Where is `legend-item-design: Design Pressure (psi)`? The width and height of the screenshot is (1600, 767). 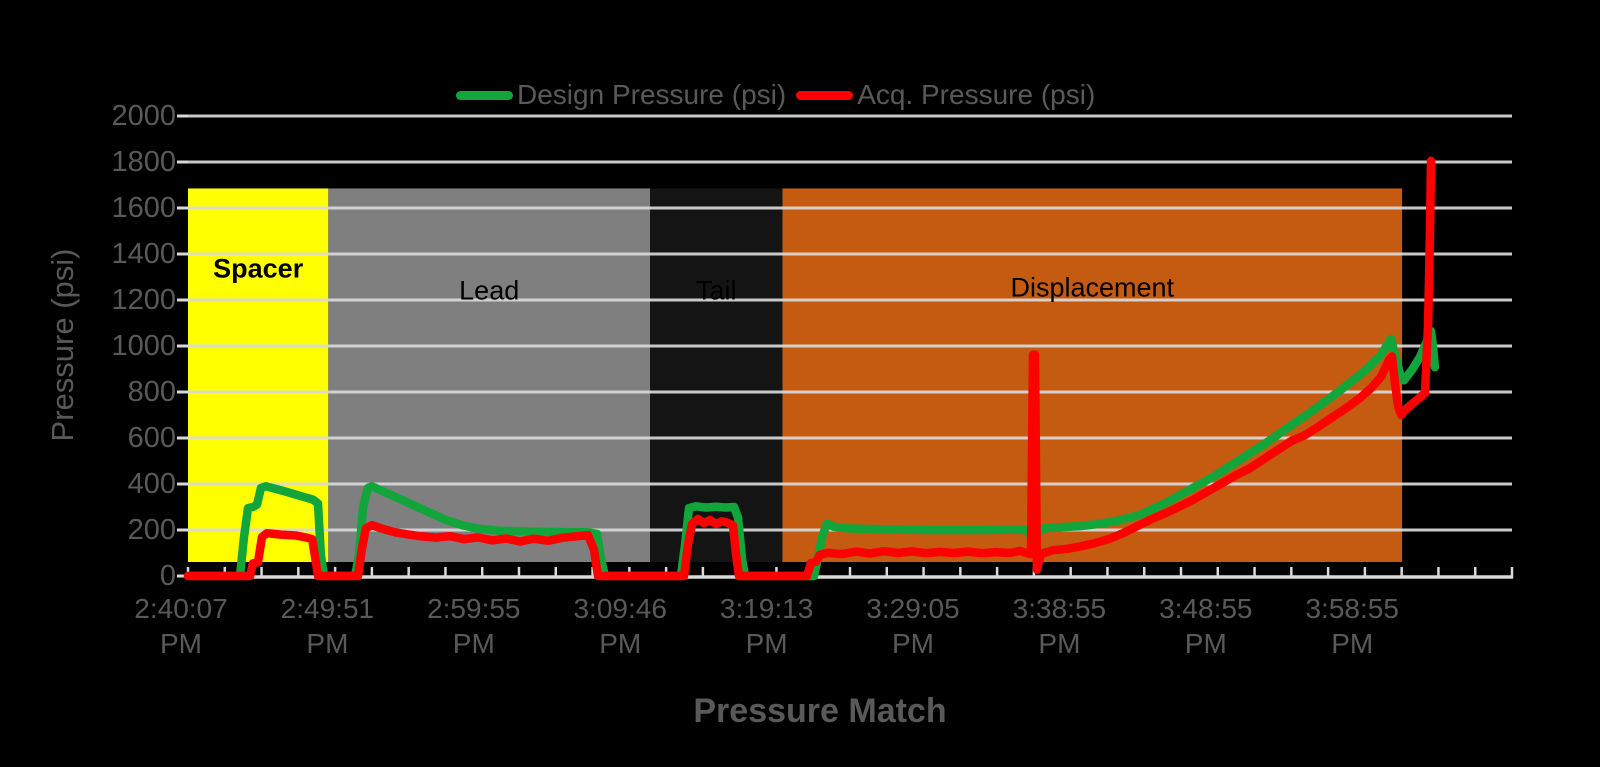
legend-item-design: Design Pressure (psi) is located at coordinates (621, 95).